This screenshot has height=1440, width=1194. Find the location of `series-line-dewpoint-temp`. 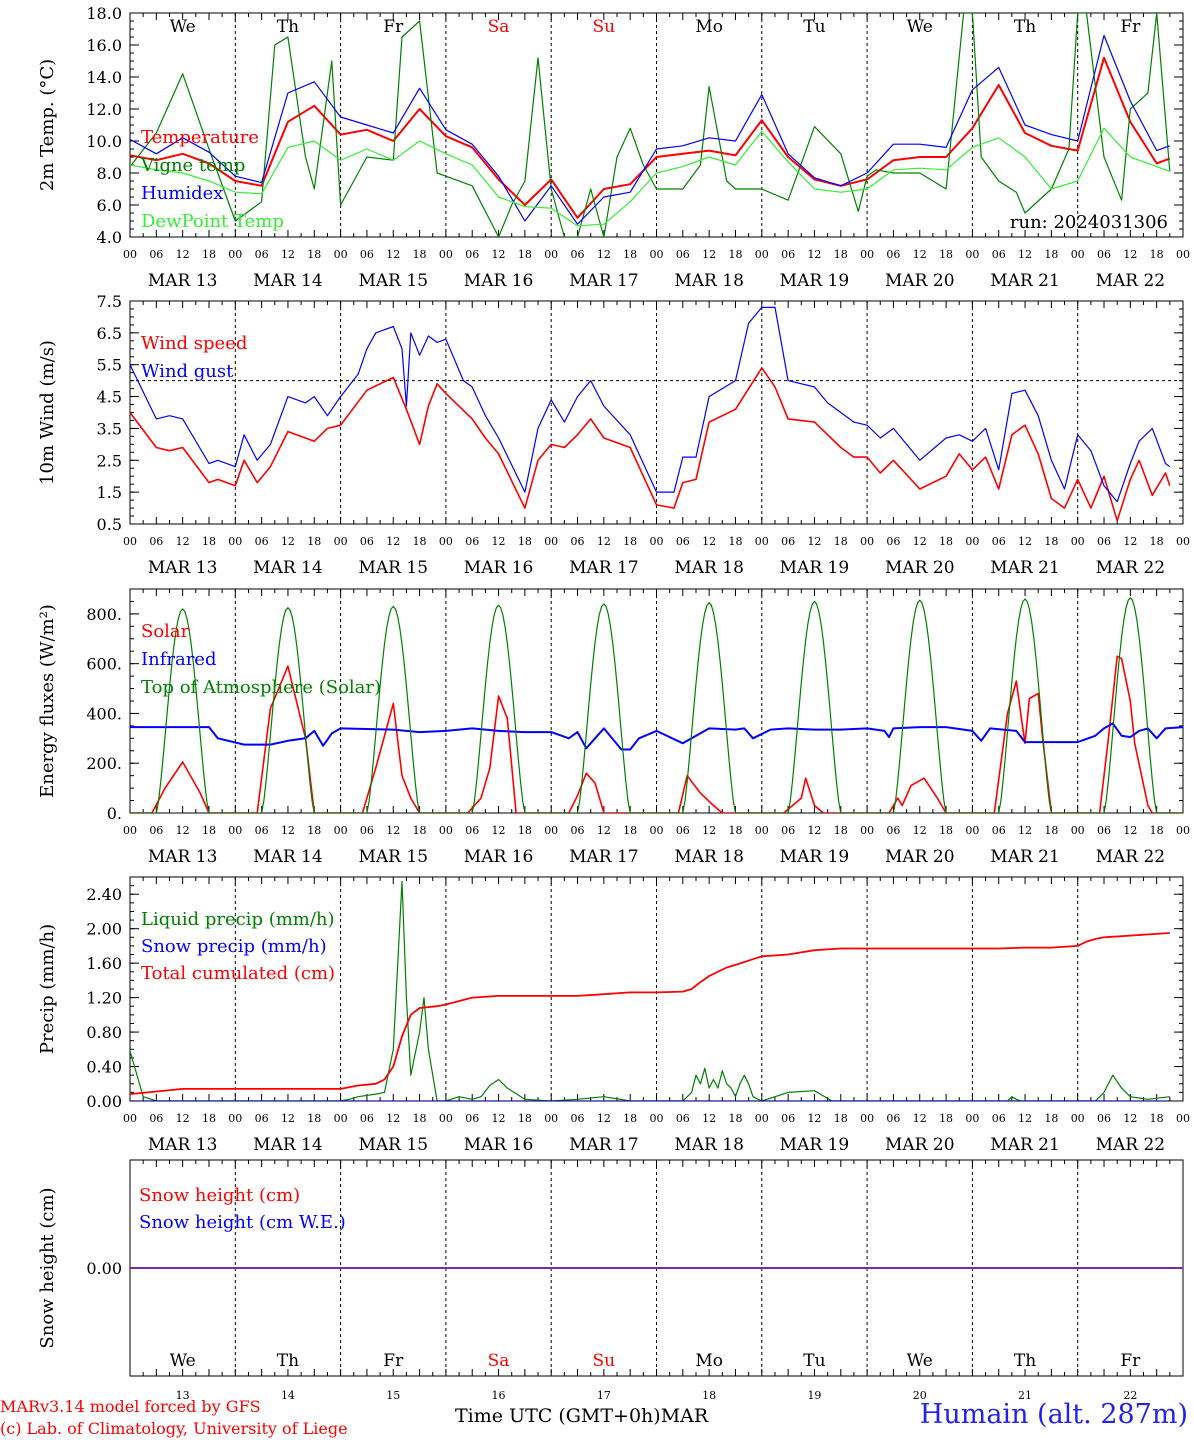

series-line-dewpoint-temp is located at coordinates (650, 177).